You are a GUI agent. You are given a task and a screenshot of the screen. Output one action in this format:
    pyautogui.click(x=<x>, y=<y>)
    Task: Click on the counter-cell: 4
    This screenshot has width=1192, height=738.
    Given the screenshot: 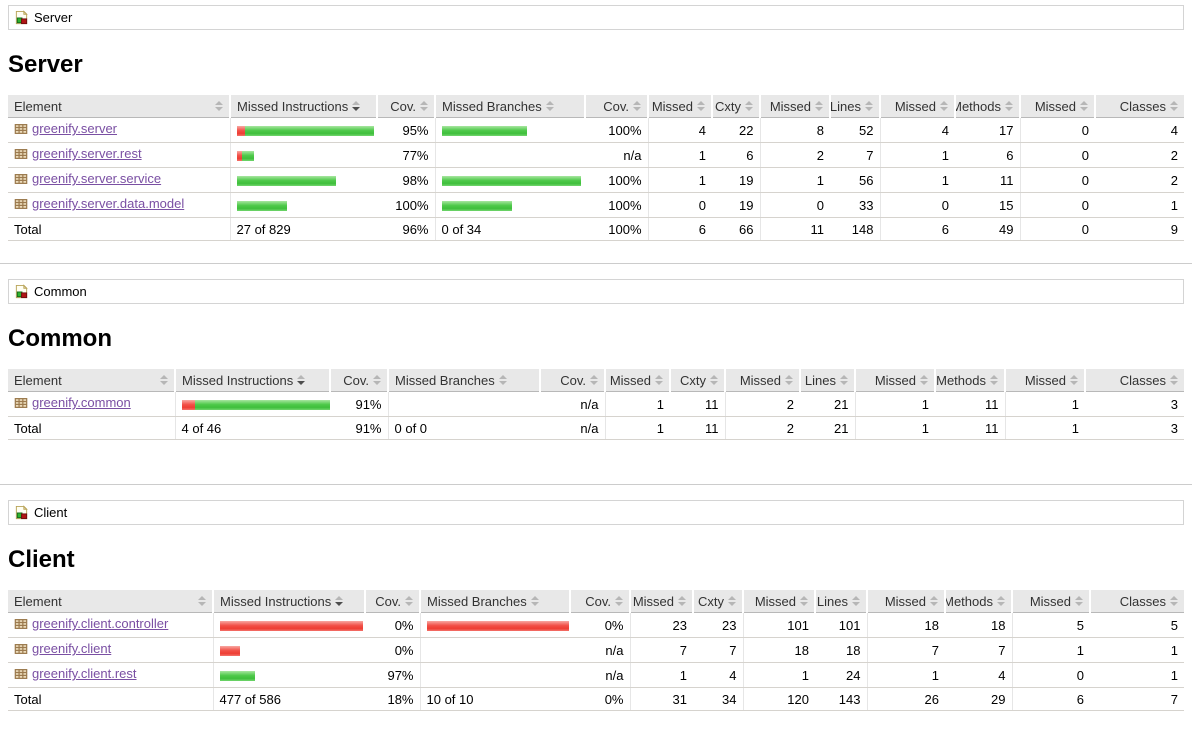 What is the action you would take?
    pyautogui.click(x=917, y=130)
    